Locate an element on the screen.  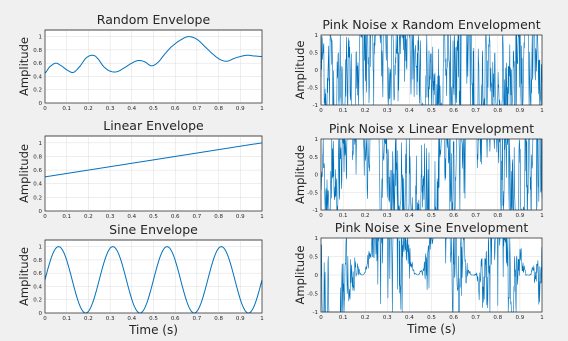
y-tick-label: 0.5 is located at coordinates (313, 258).